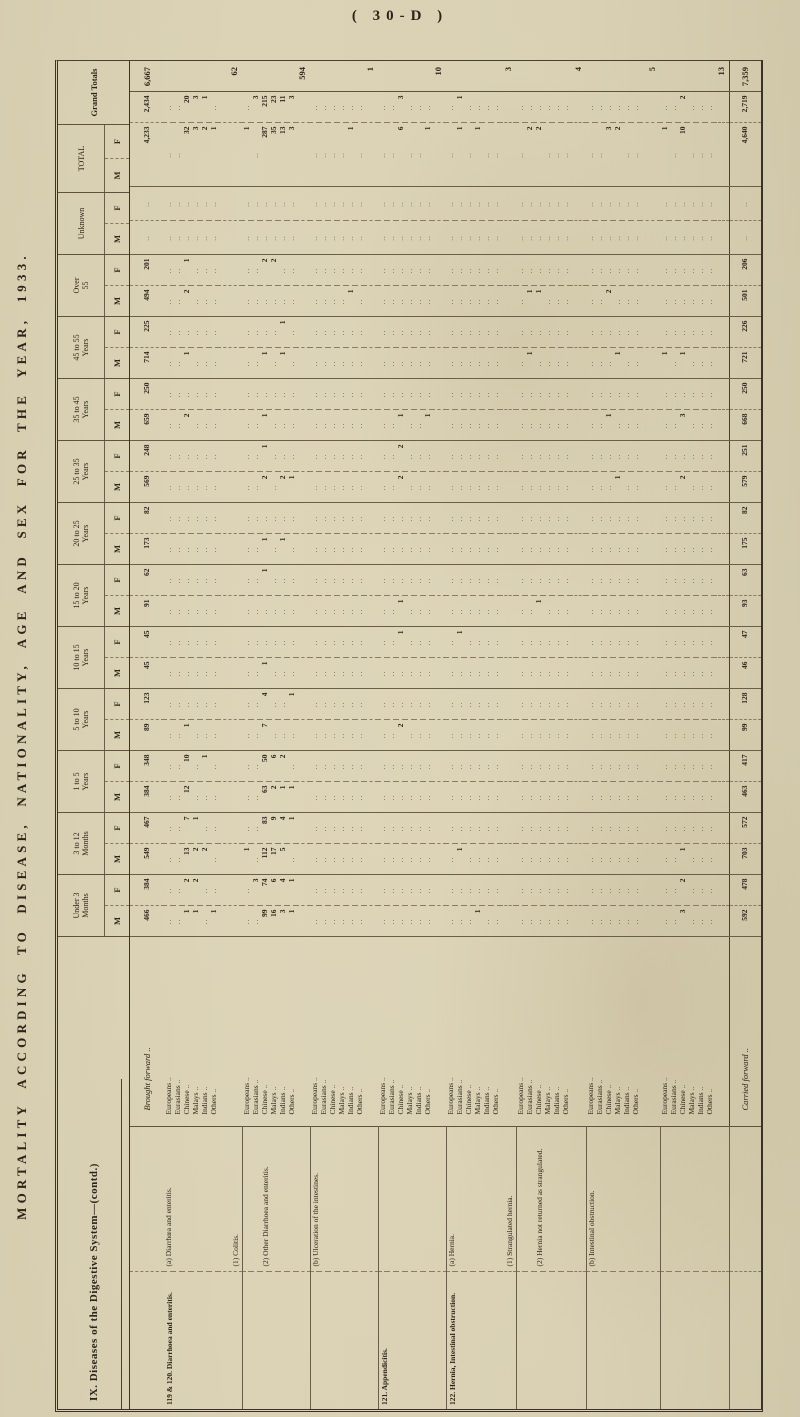  What do you see at coordinates (350, 1032) in the screenshot?
I see `nationality-label: Indians ..` at bounding box center [350, 1032].